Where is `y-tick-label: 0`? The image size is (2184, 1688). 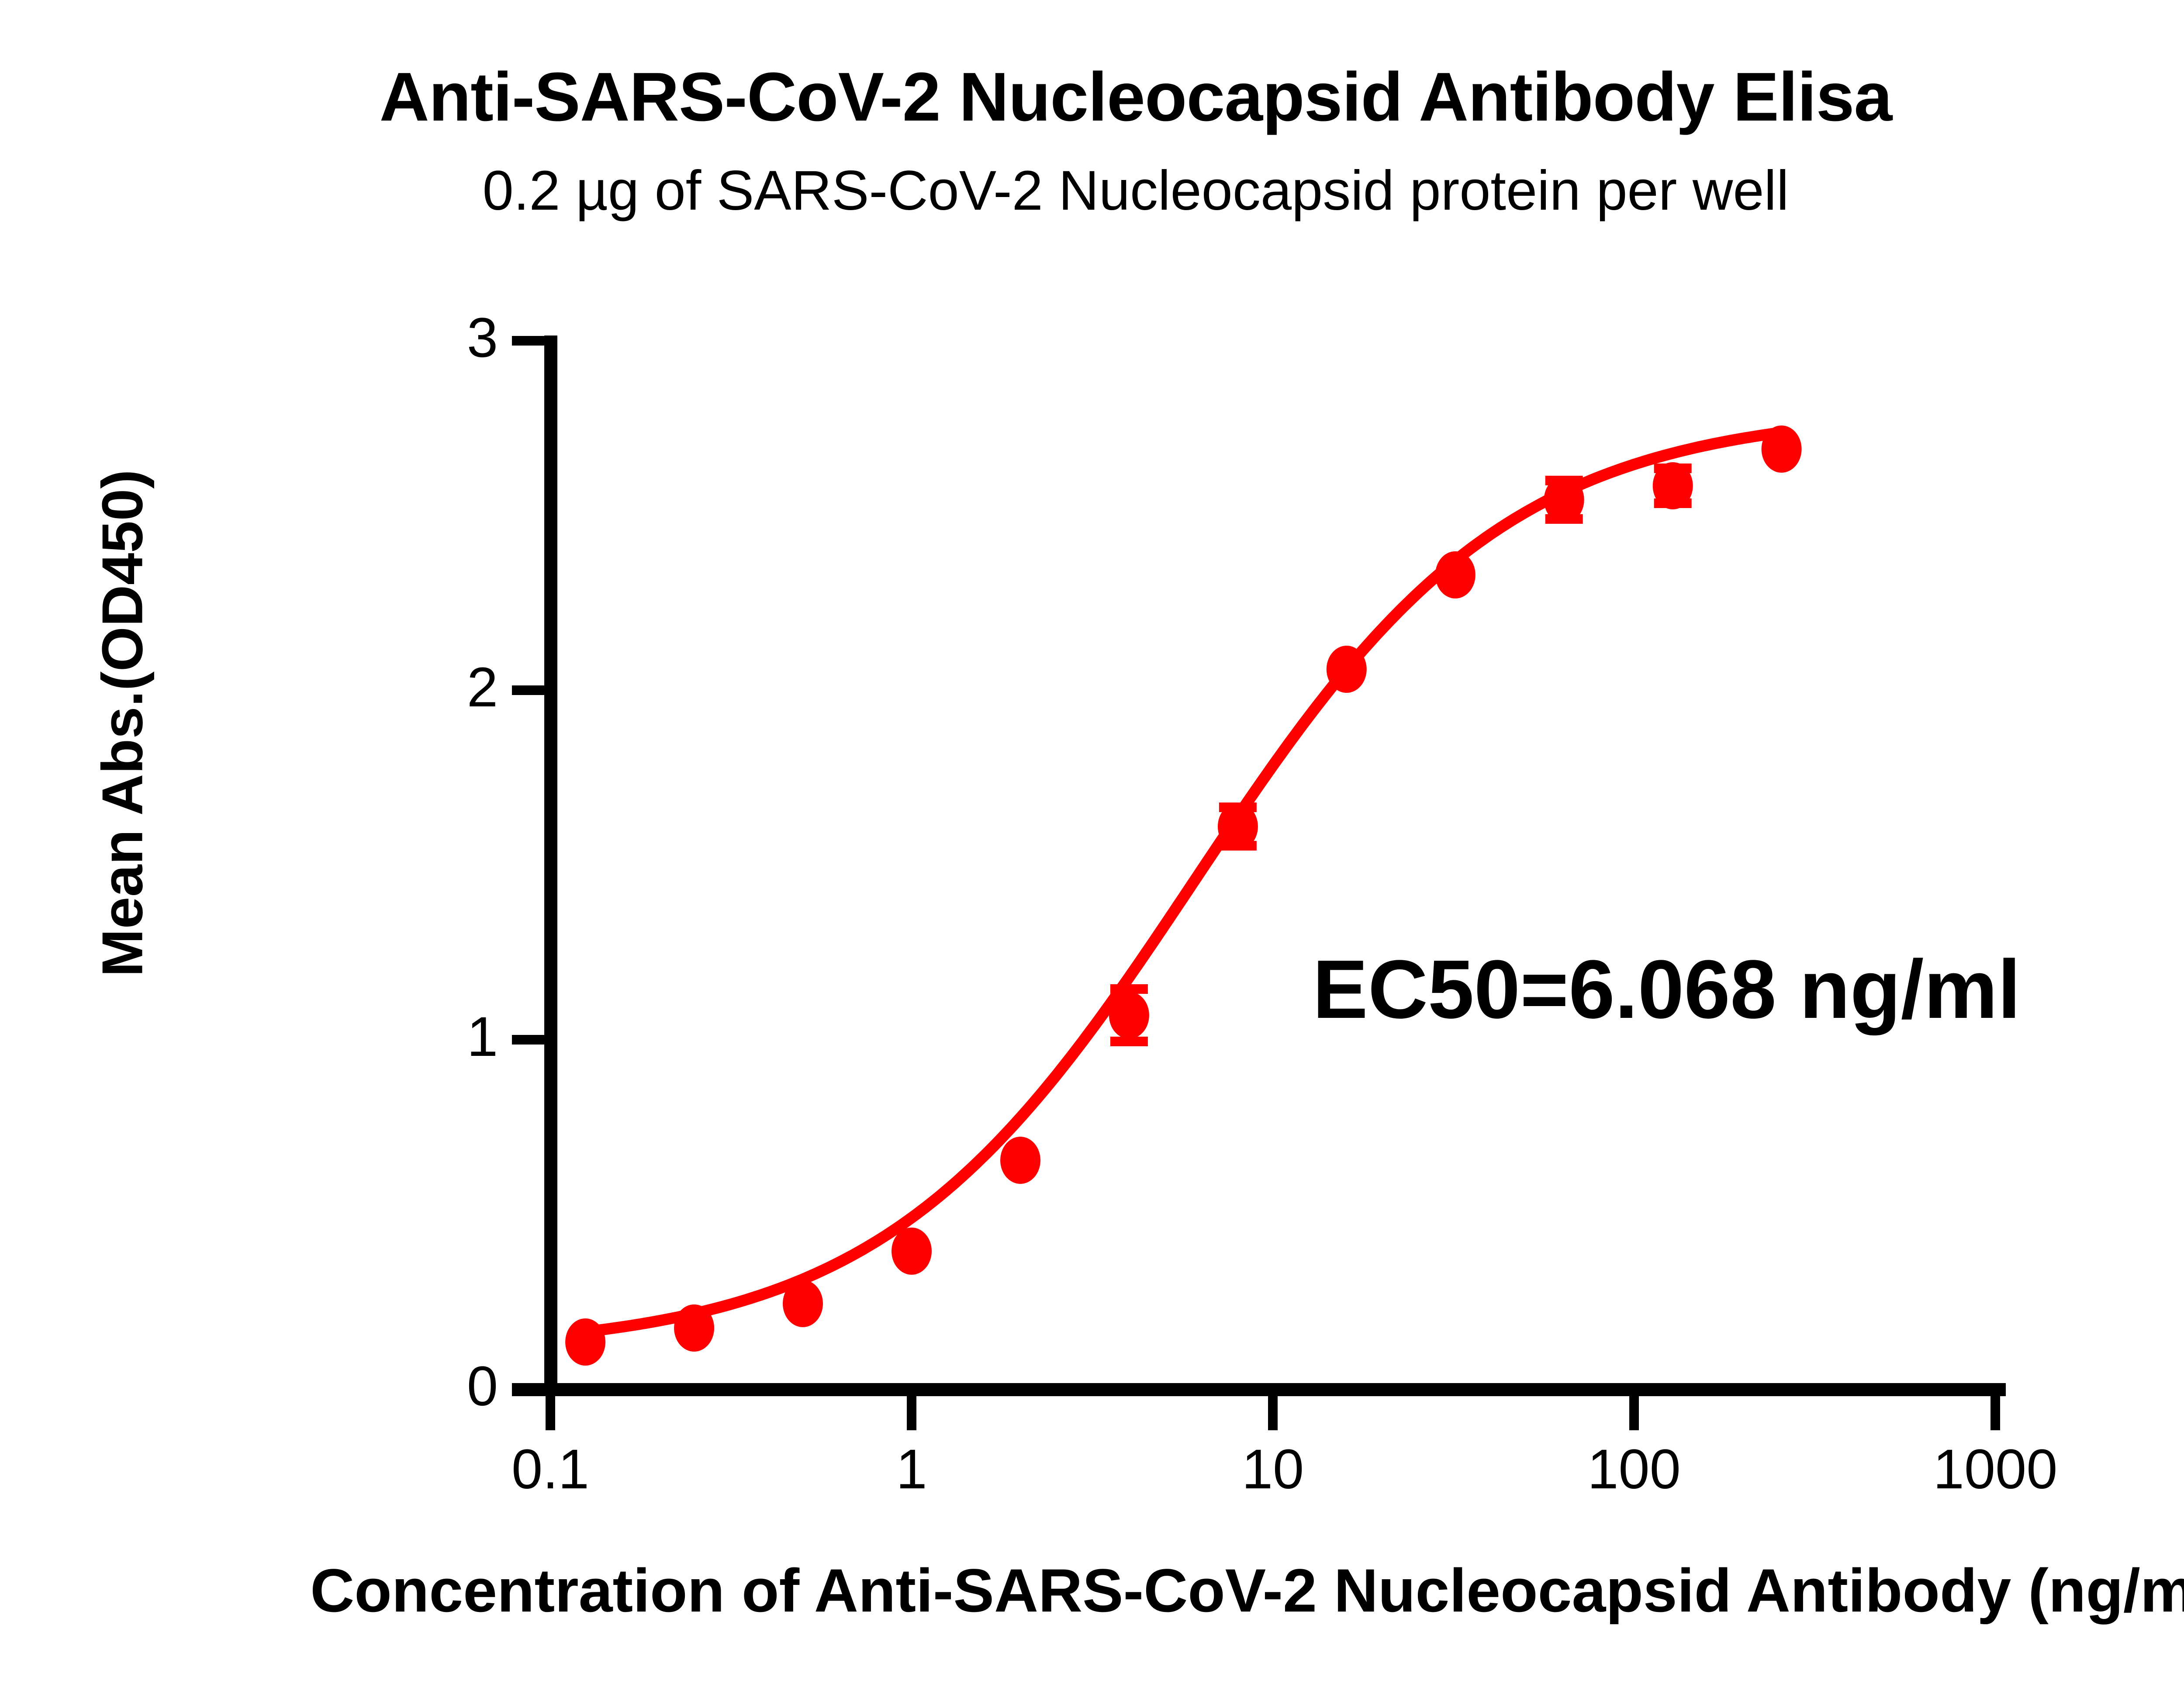 y-tick-label: 0 is located at coordinates (482, 1386).